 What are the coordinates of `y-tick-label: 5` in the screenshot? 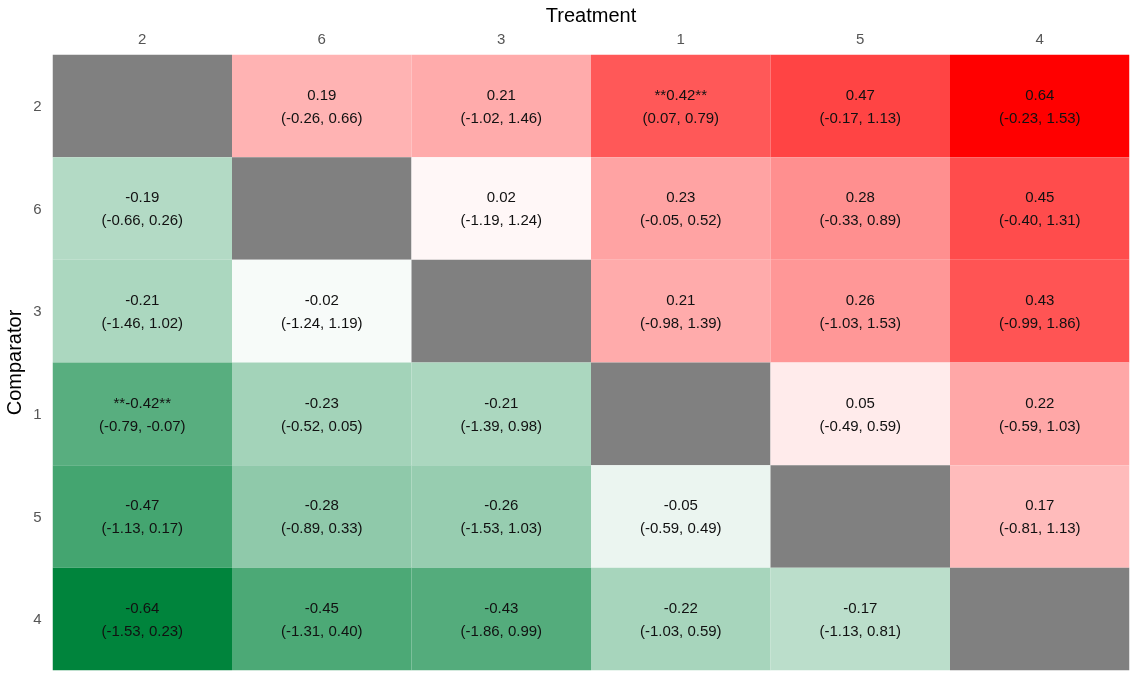 It's located at (37, 516).